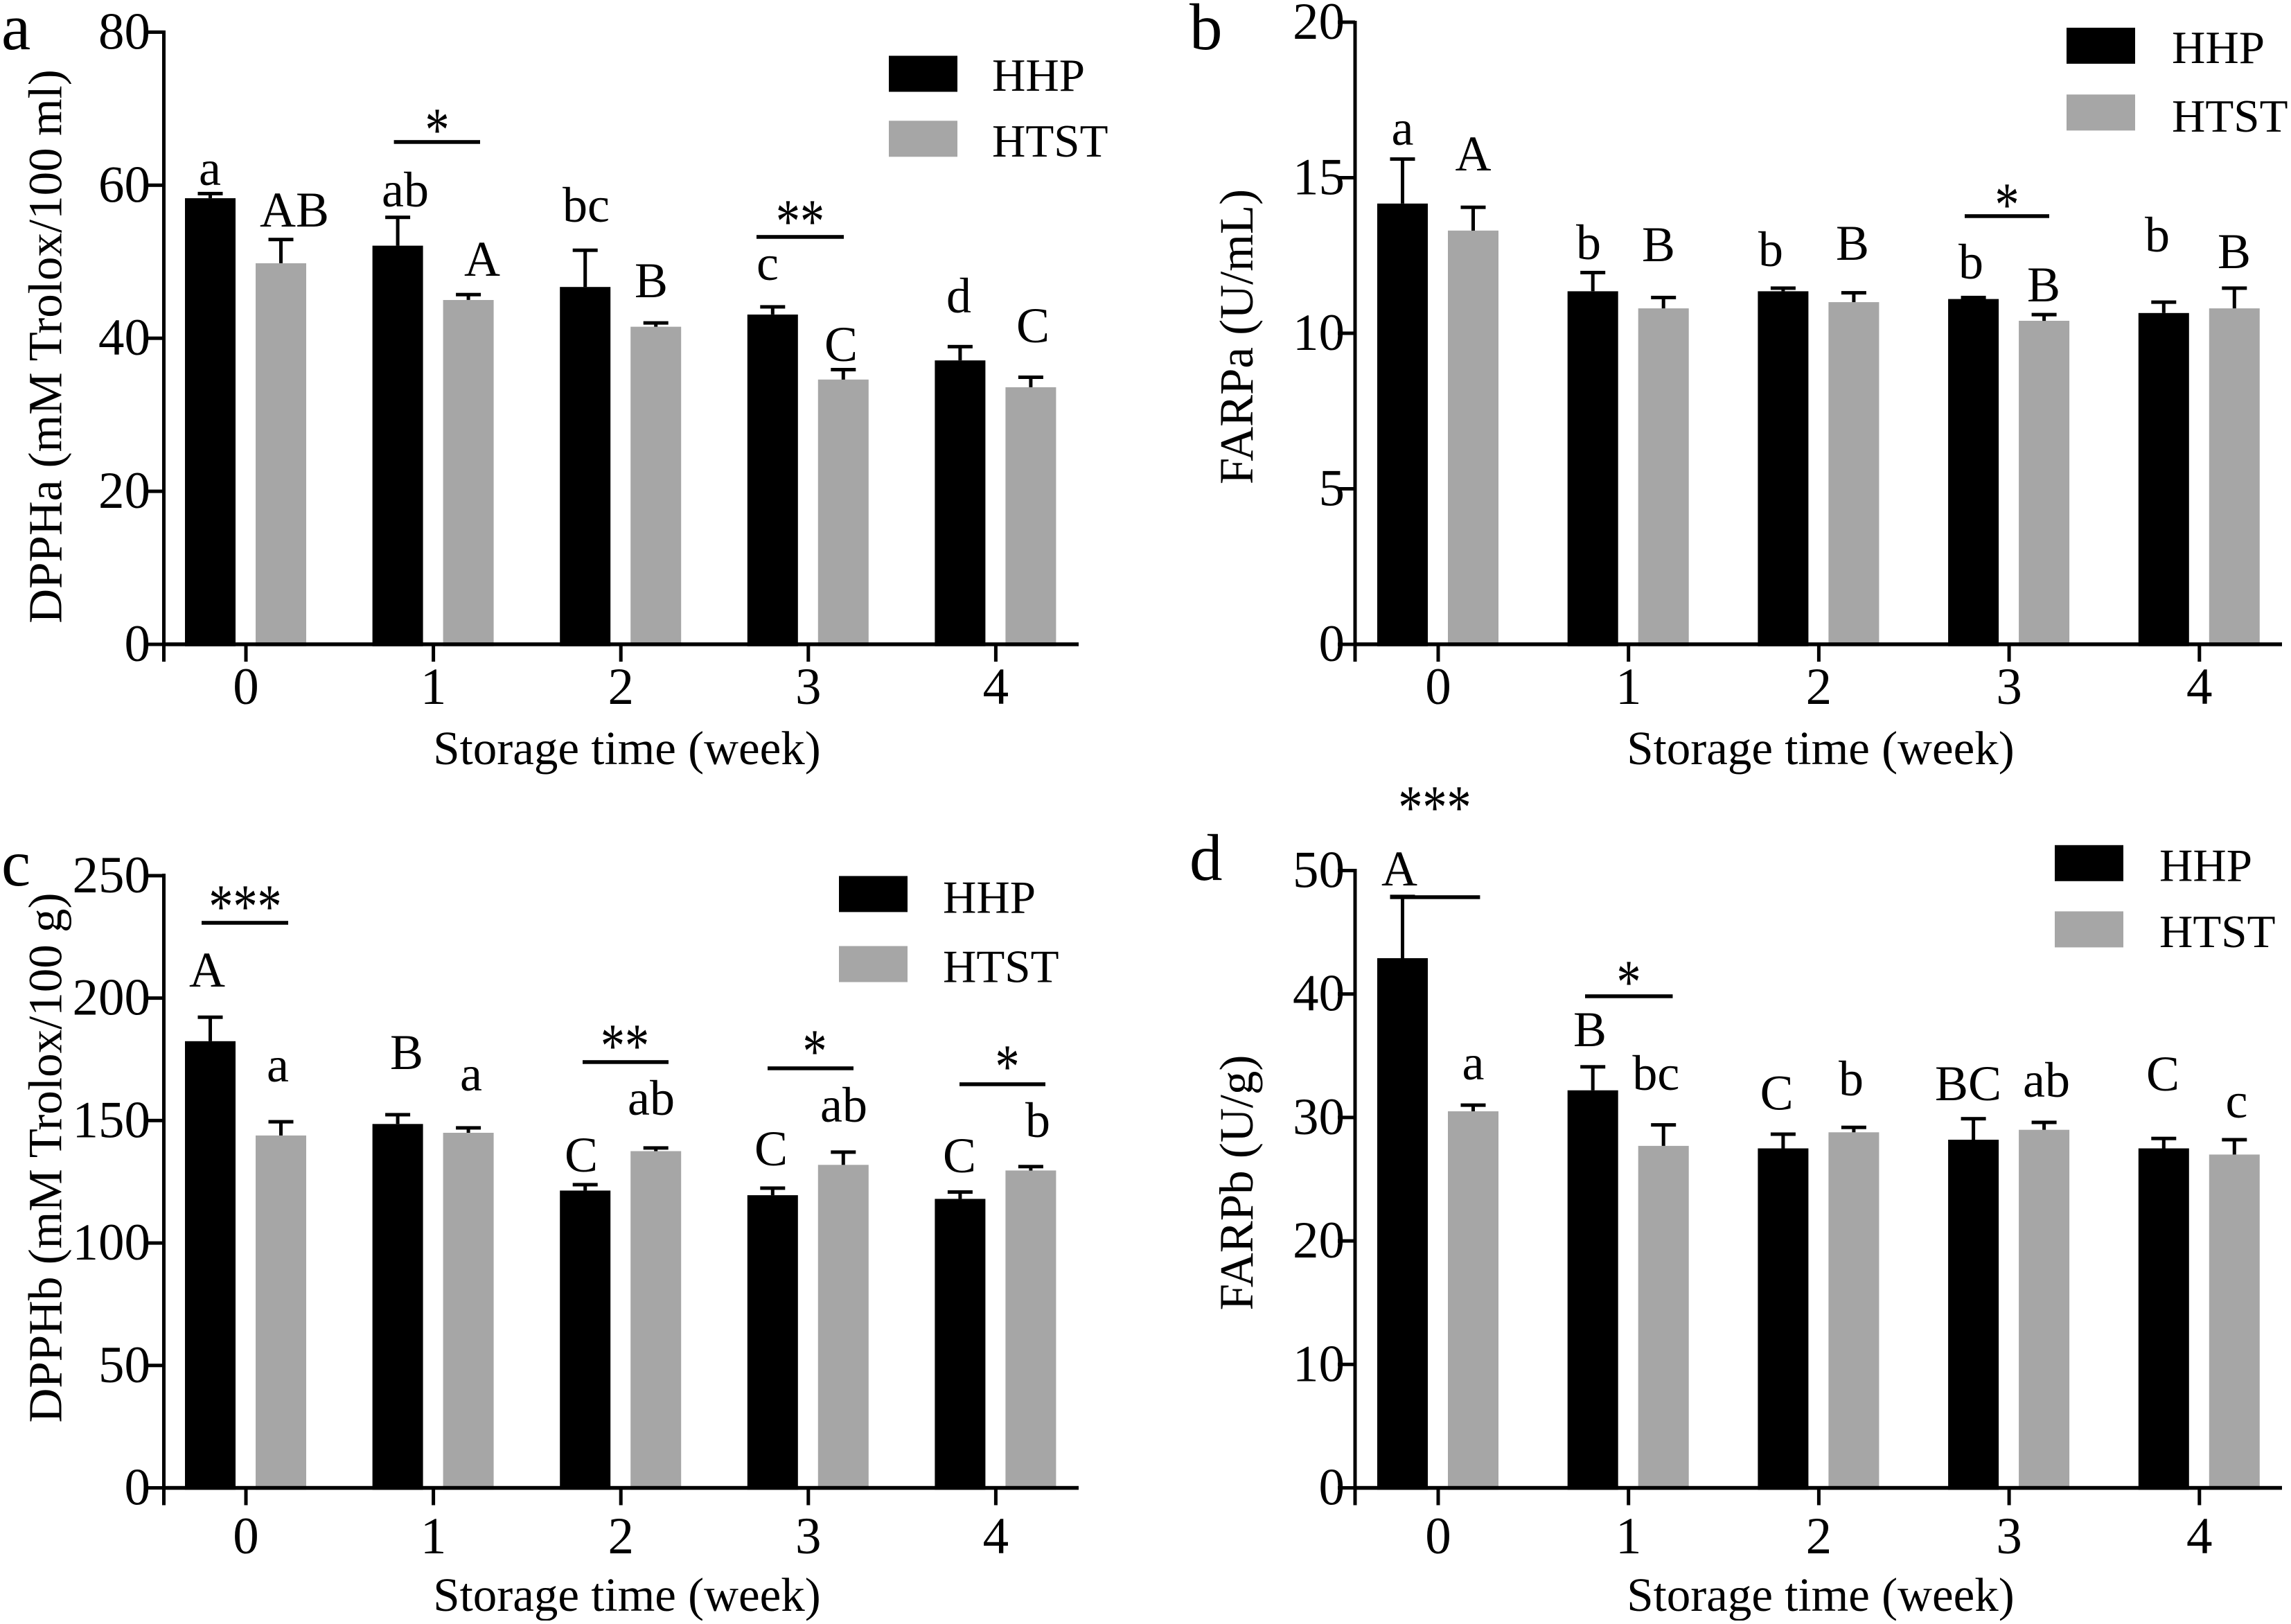 The image size is (2291, 1624). What do you see at coordinates (112, 1242) in the screenshot?
I see `svg-text: 100` at bounding box center [112, 1242].